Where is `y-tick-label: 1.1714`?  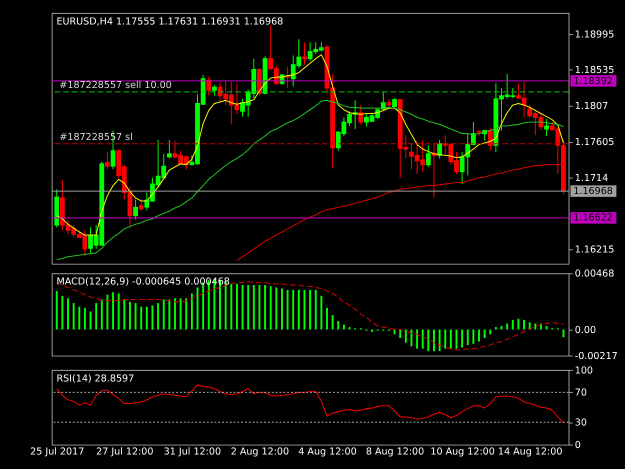 y-tick-label: 1.1714 is located at coordinates (591, 178).